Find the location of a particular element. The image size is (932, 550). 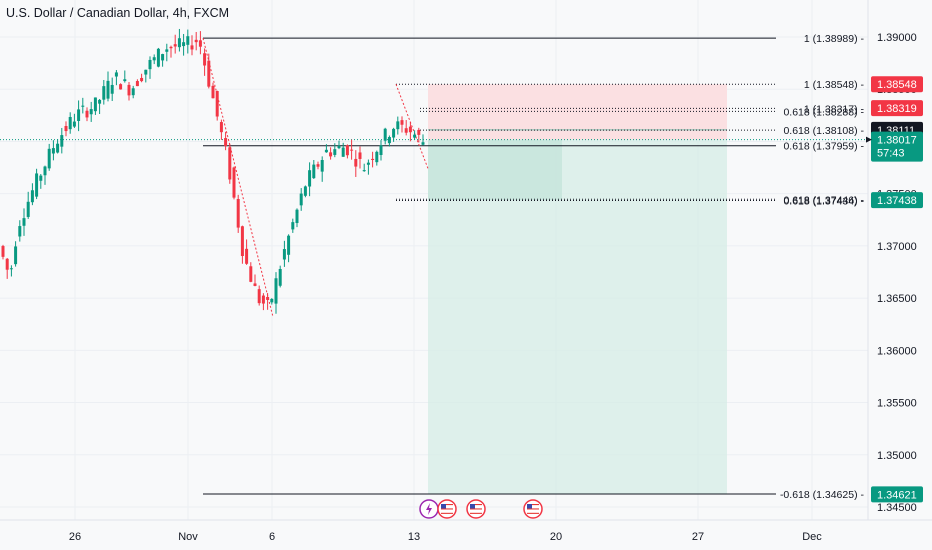

event-icons is located at coordinates (481, 509).